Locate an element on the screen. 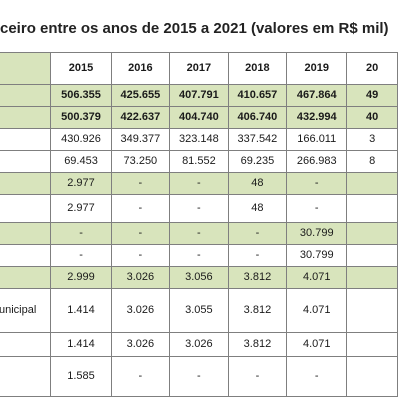 Image resolution: width=406 pixels, height=406 pixels. table-row: 506.355 425.655 407.791 410.657 467.864 49 is located at coordinates (199, 95).